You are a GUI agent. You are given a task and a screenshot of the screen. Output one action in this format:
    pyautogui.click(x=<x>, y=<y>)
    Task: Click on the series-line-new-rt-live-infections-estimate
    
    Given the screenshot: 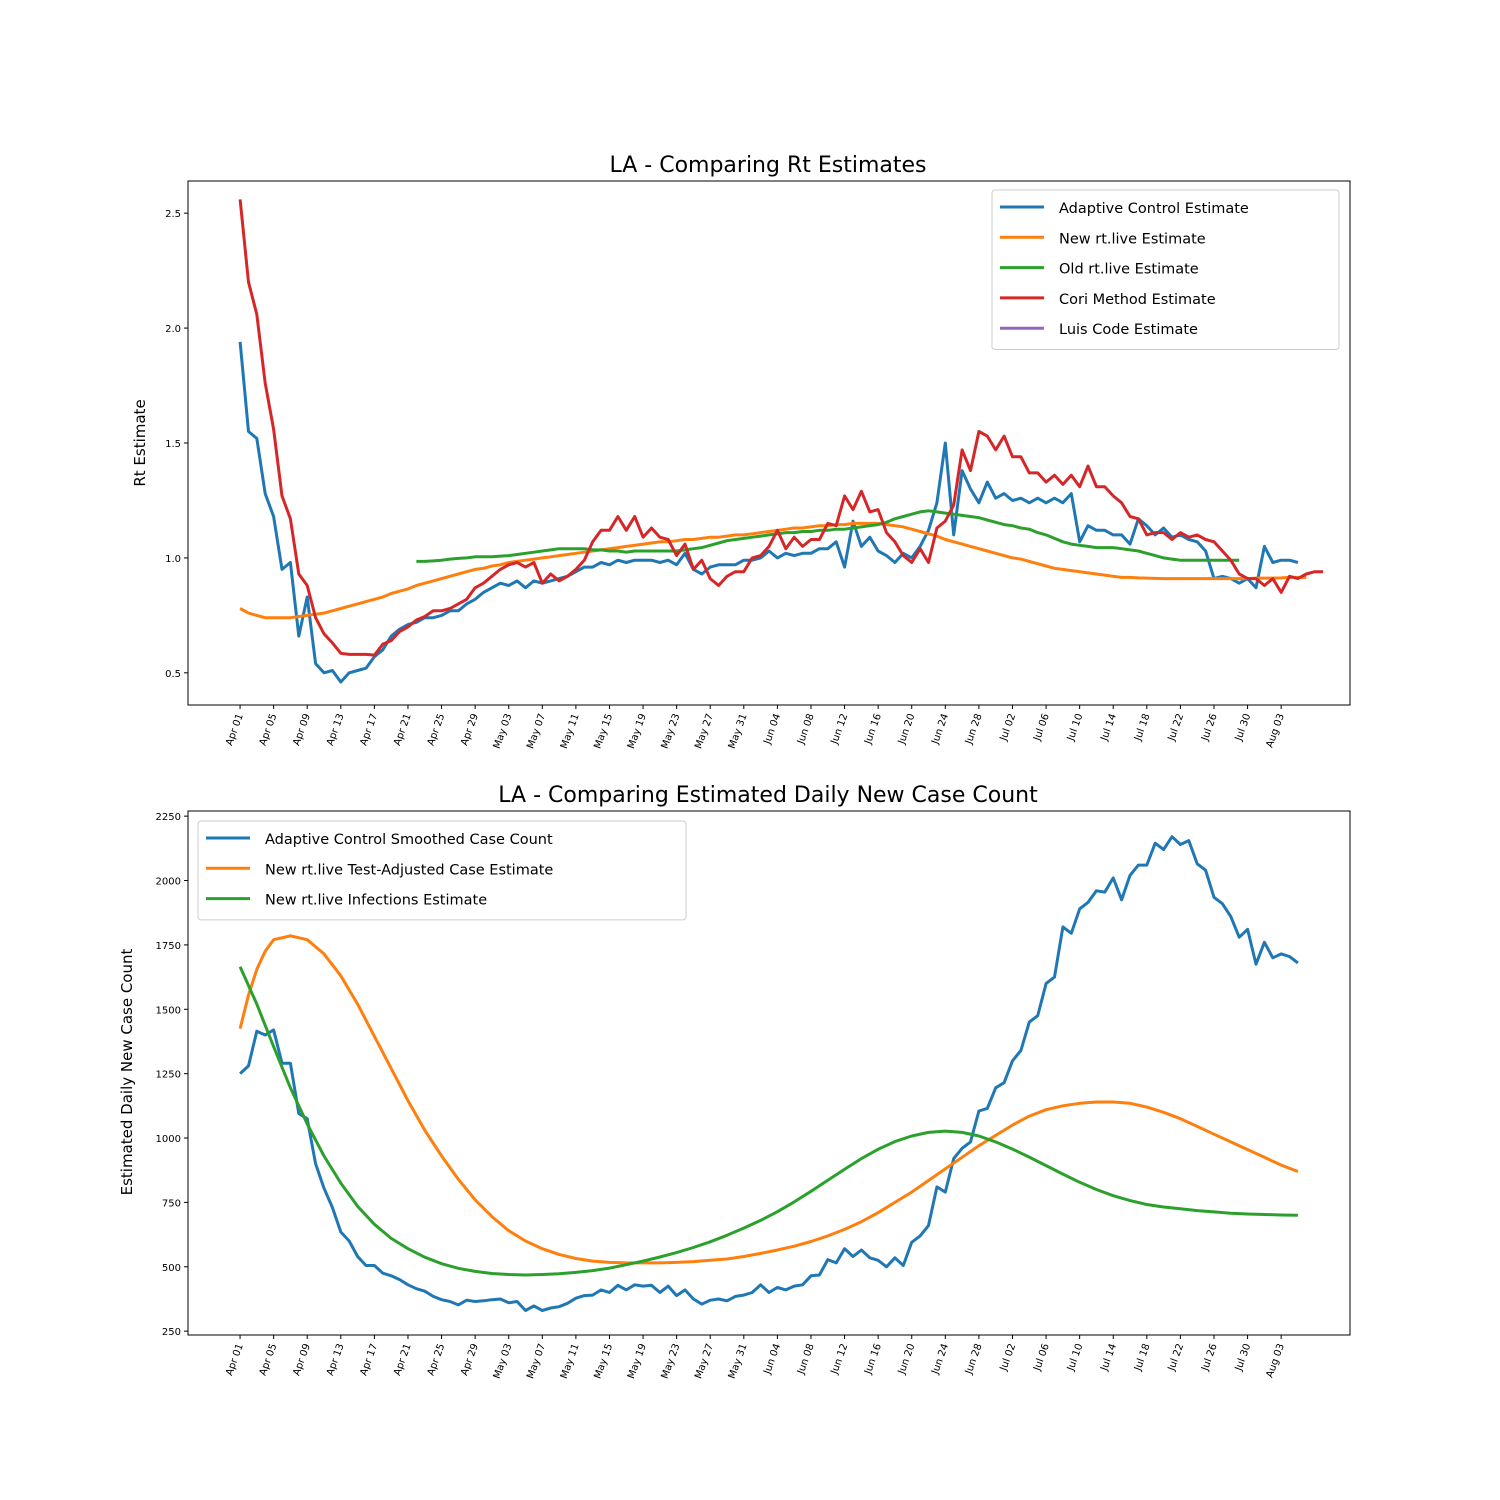 What is the action you would take?
    pyautogui.click(x=768, y=1121)
    